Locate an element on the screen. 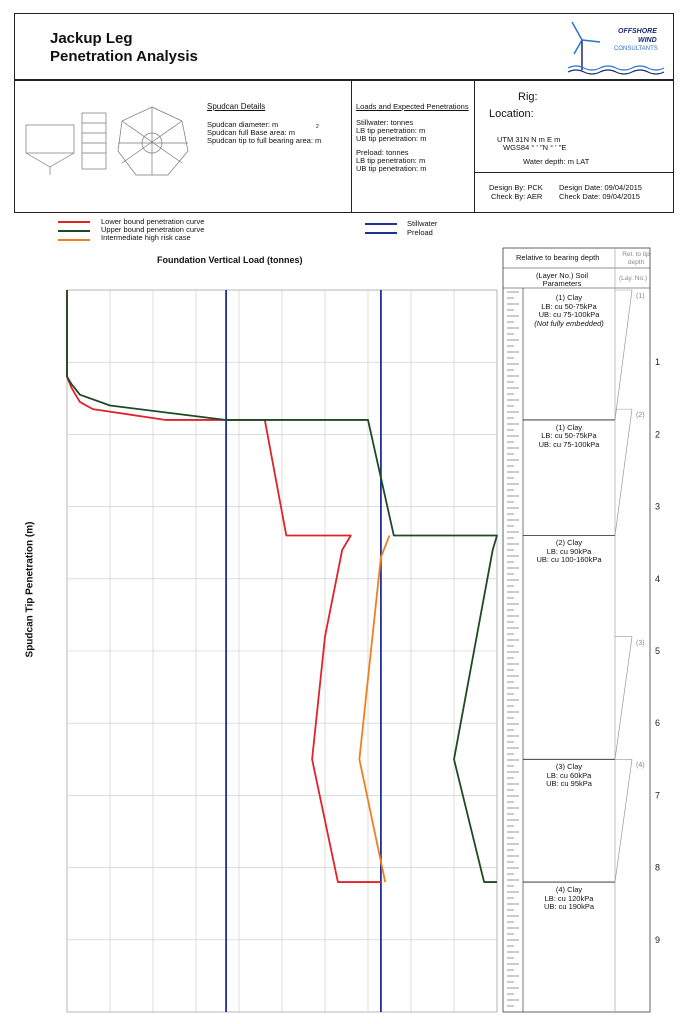 This screenshot has height=1024, width=689. soil-col-header2: Rel. to tip depth is located at coordinates (636, 258).